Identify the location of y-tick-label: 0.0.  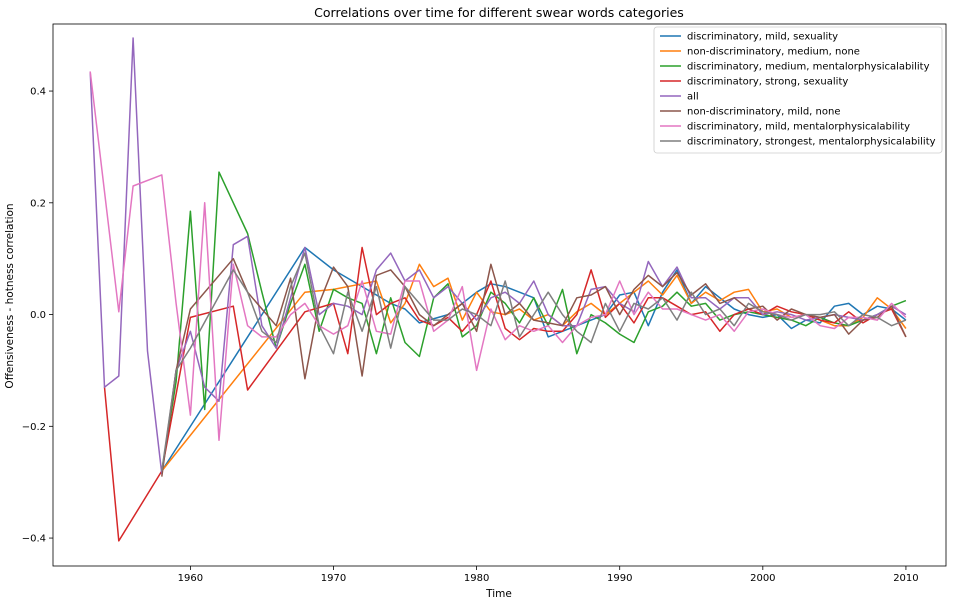
(38, 315).